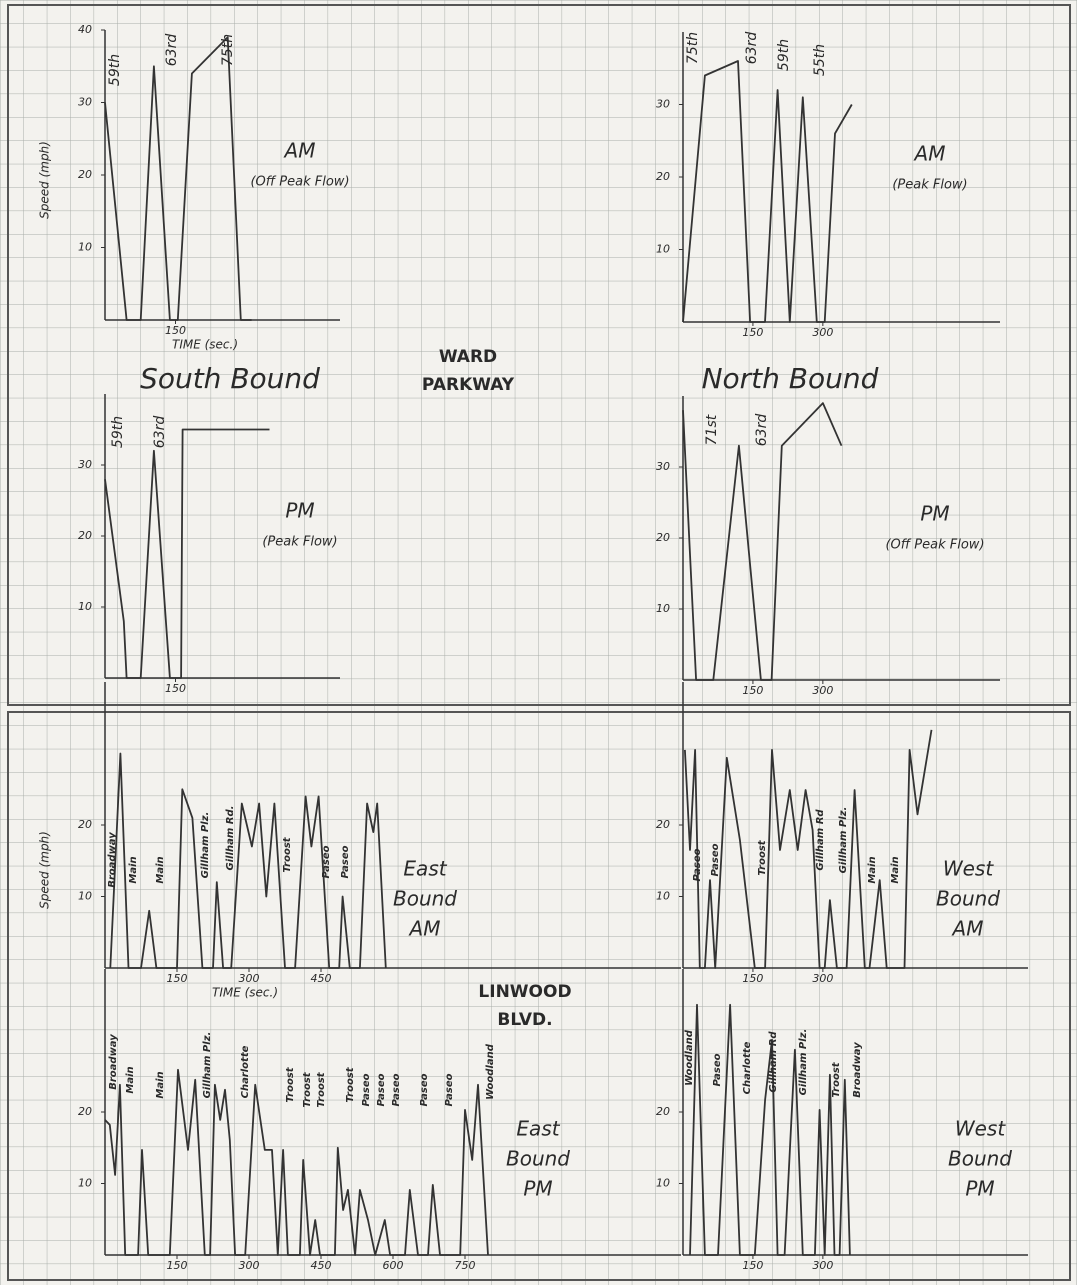 This screenshot has height=1285, width=1077. I want to click on street-label: Gillham Rd., so click(230, 838).